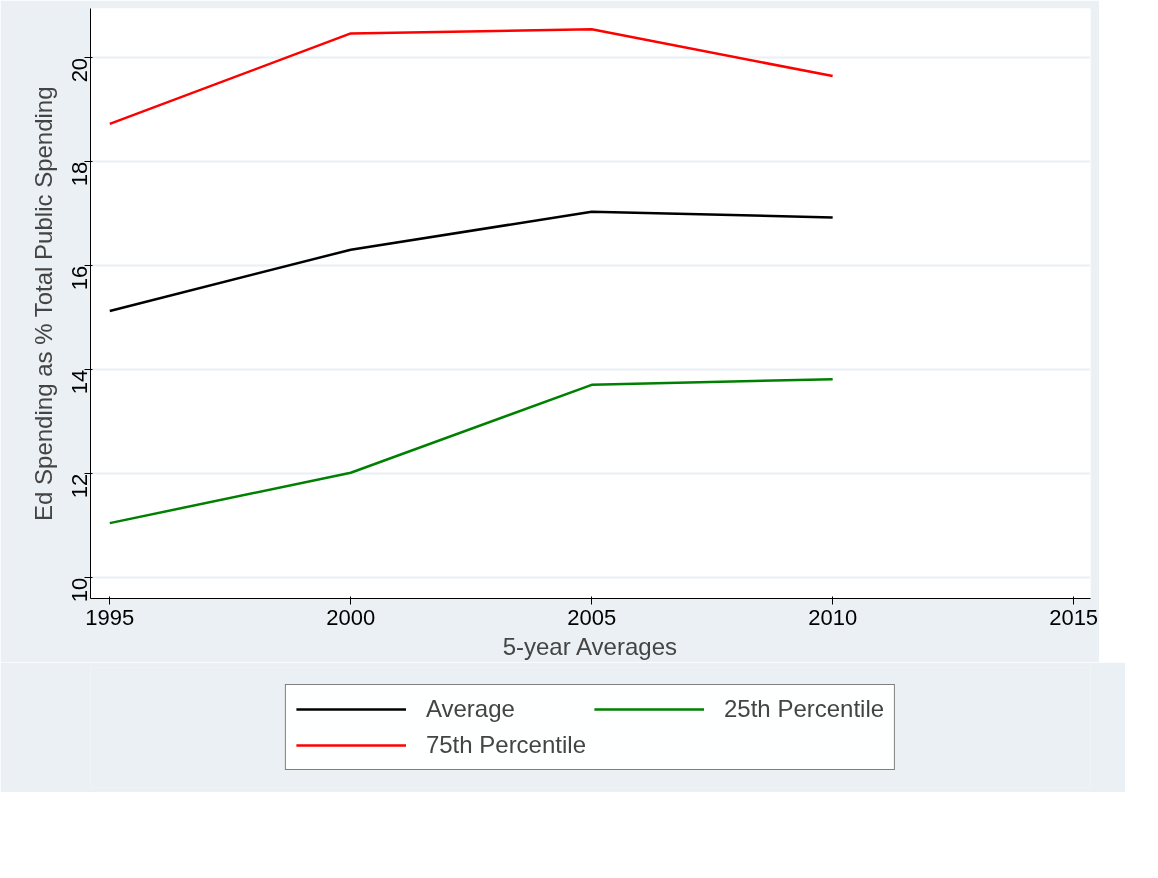 This screenshot has width=1158, height=878. I want to click on y-tick-label: 14, so click(79, 382).